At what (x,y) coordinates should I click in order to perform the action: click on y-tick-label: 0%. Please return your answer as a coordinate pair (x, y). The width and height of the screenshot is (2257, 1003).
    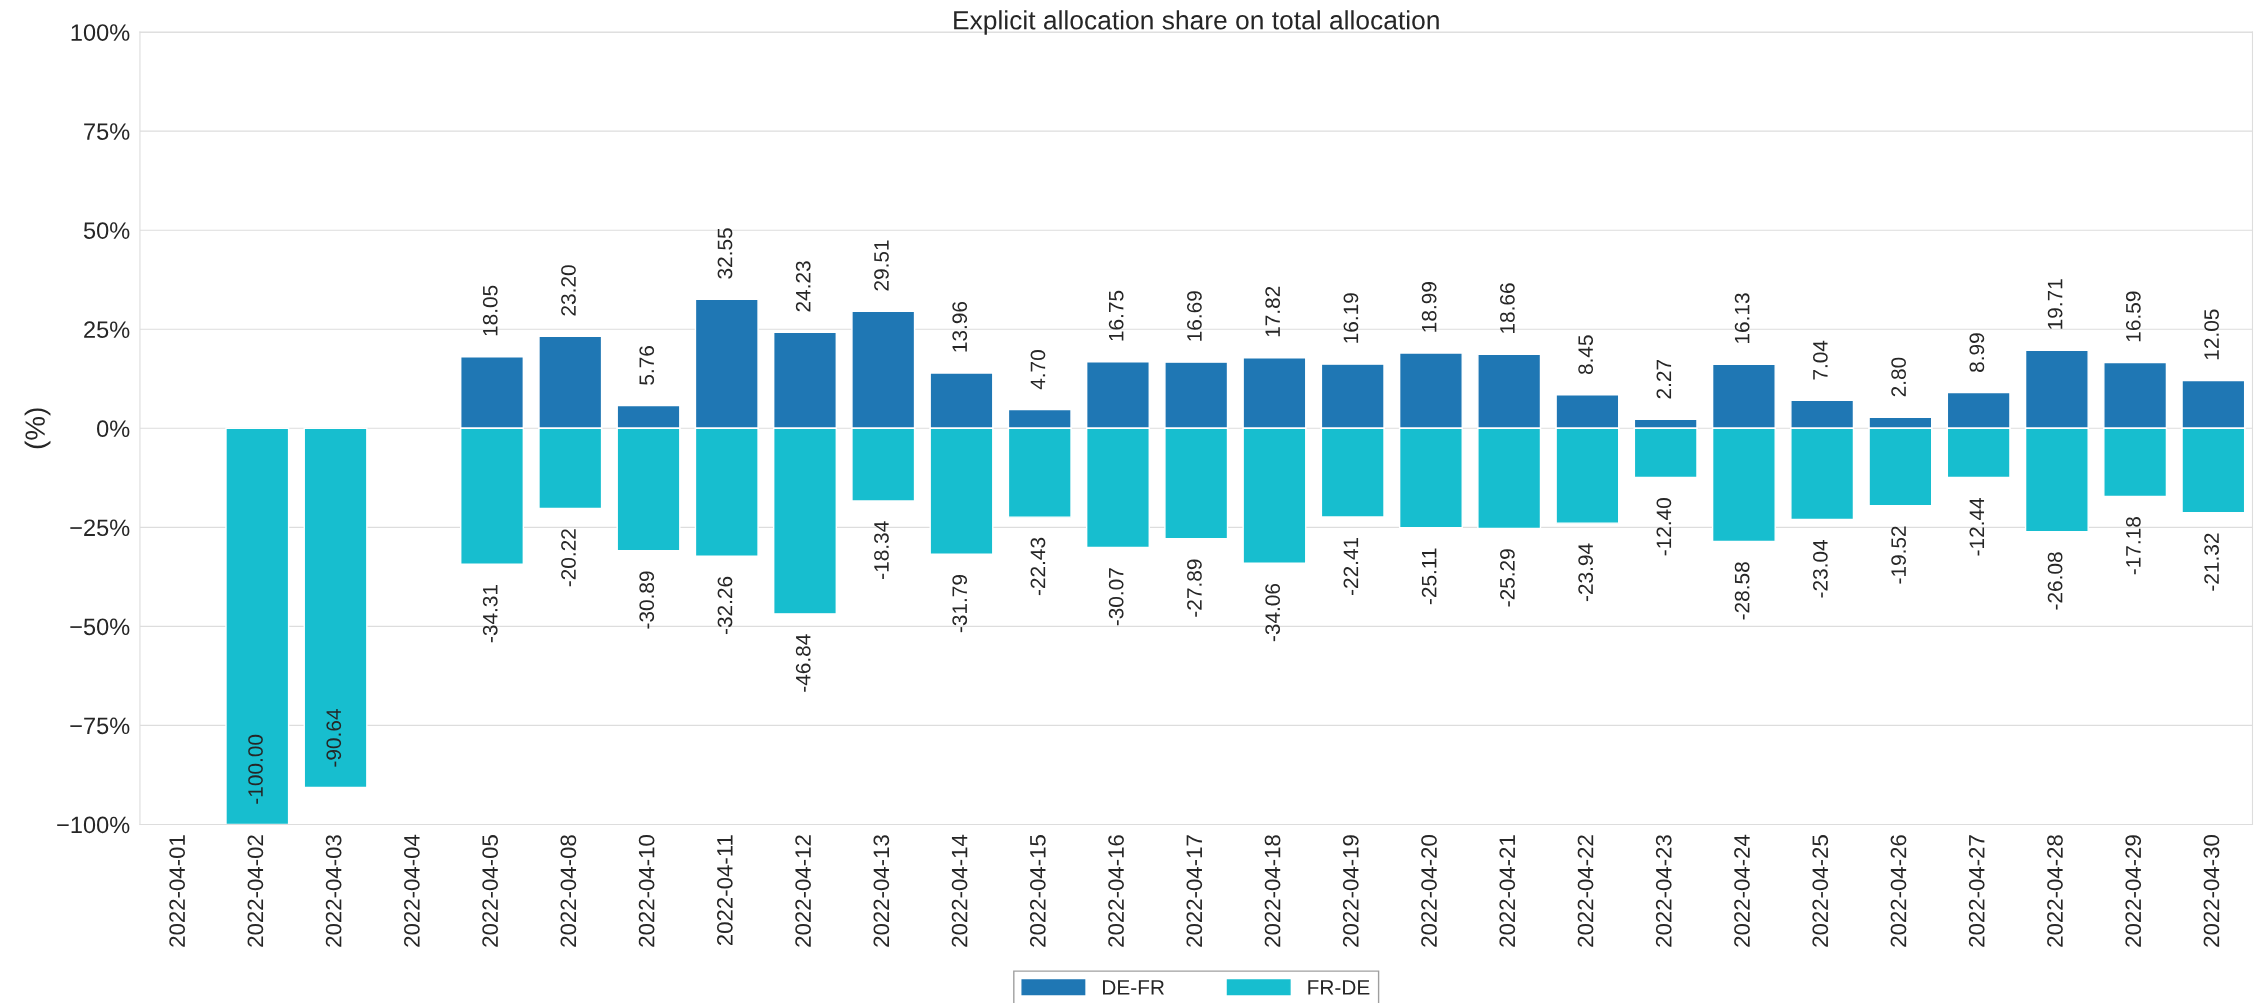
    Looking at the image, I should click on (113, 429).